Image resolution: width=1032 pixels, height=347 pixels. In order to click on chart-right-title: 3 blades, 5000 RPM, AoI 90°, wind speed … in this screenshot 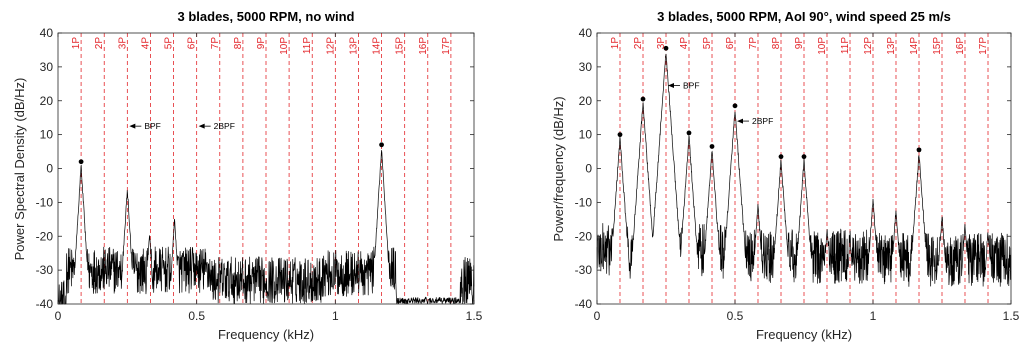, I will do `click(804, 16)`.